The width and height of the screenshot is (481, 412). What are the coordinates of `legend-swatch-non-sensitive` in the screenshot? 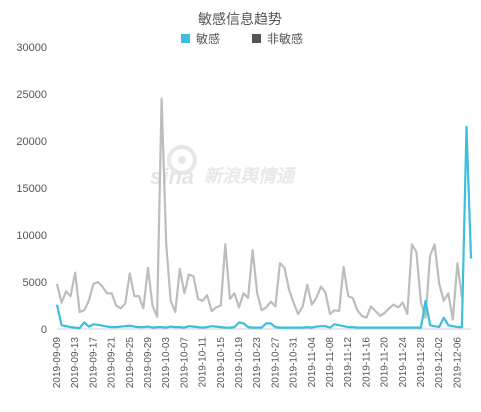 It's located at (256, 38).